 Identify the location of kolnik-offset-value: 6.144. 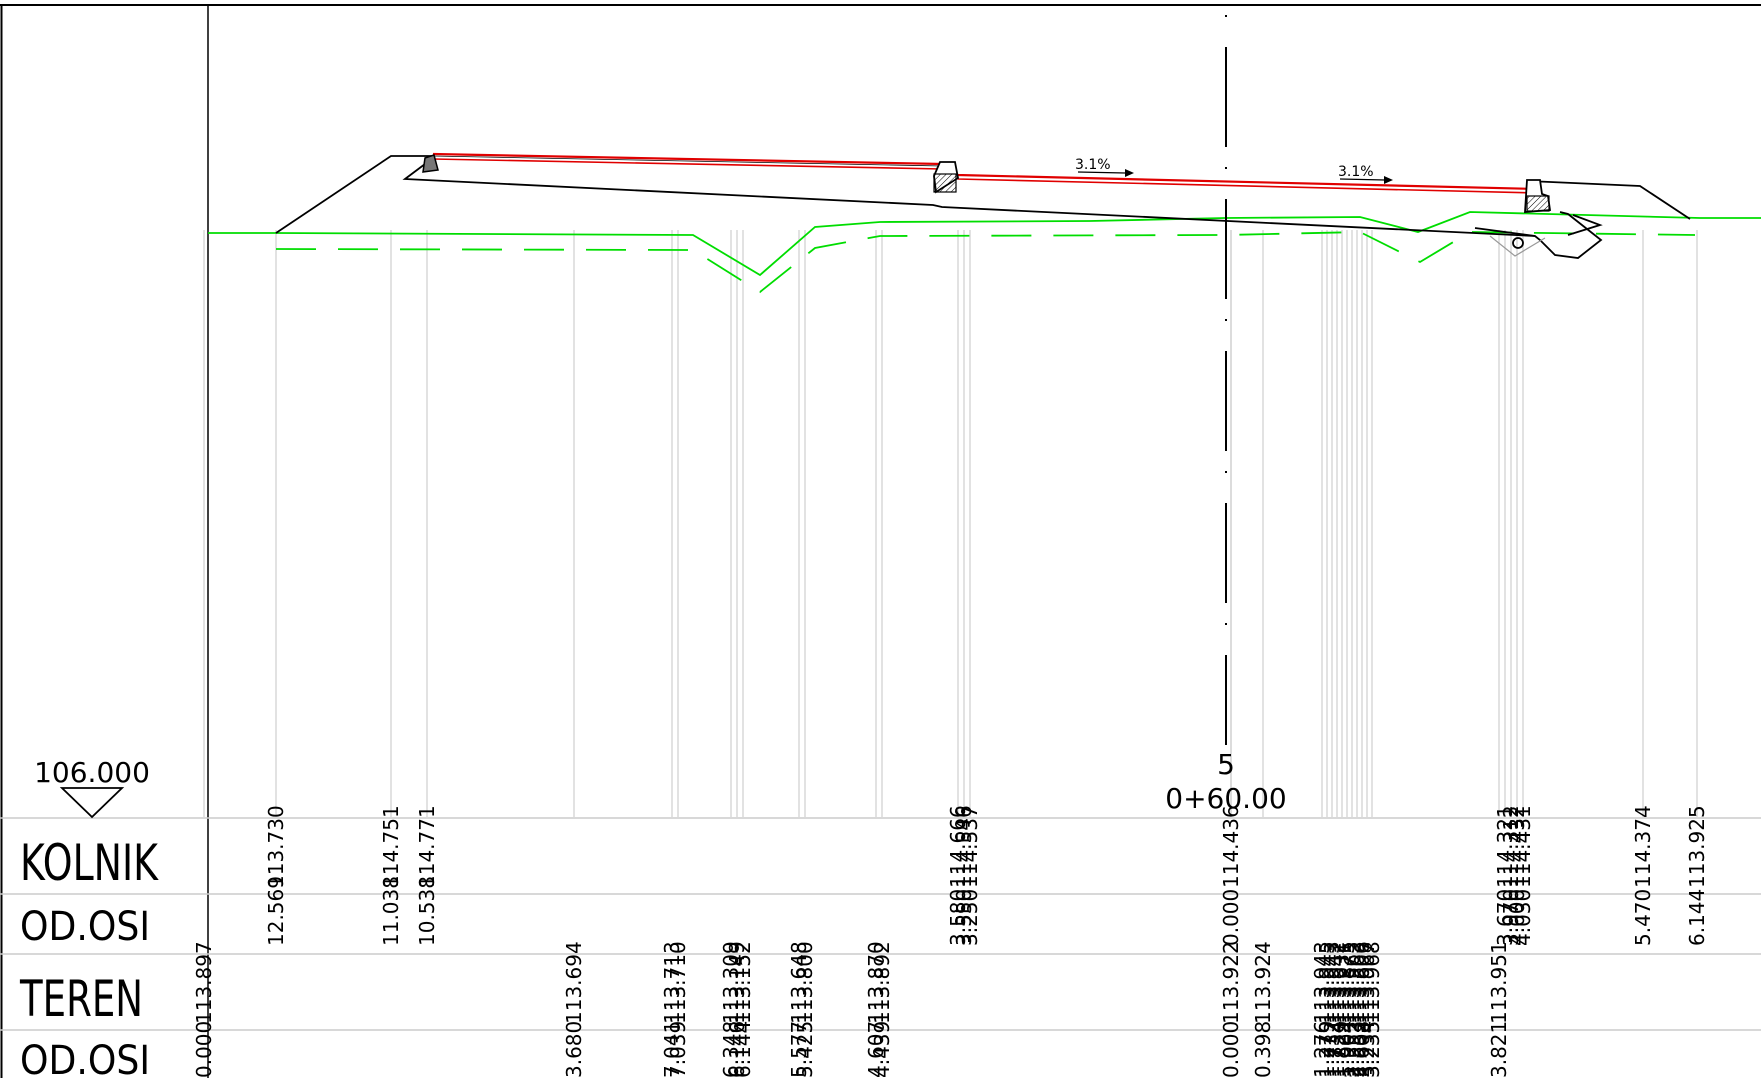
(1697, 917).